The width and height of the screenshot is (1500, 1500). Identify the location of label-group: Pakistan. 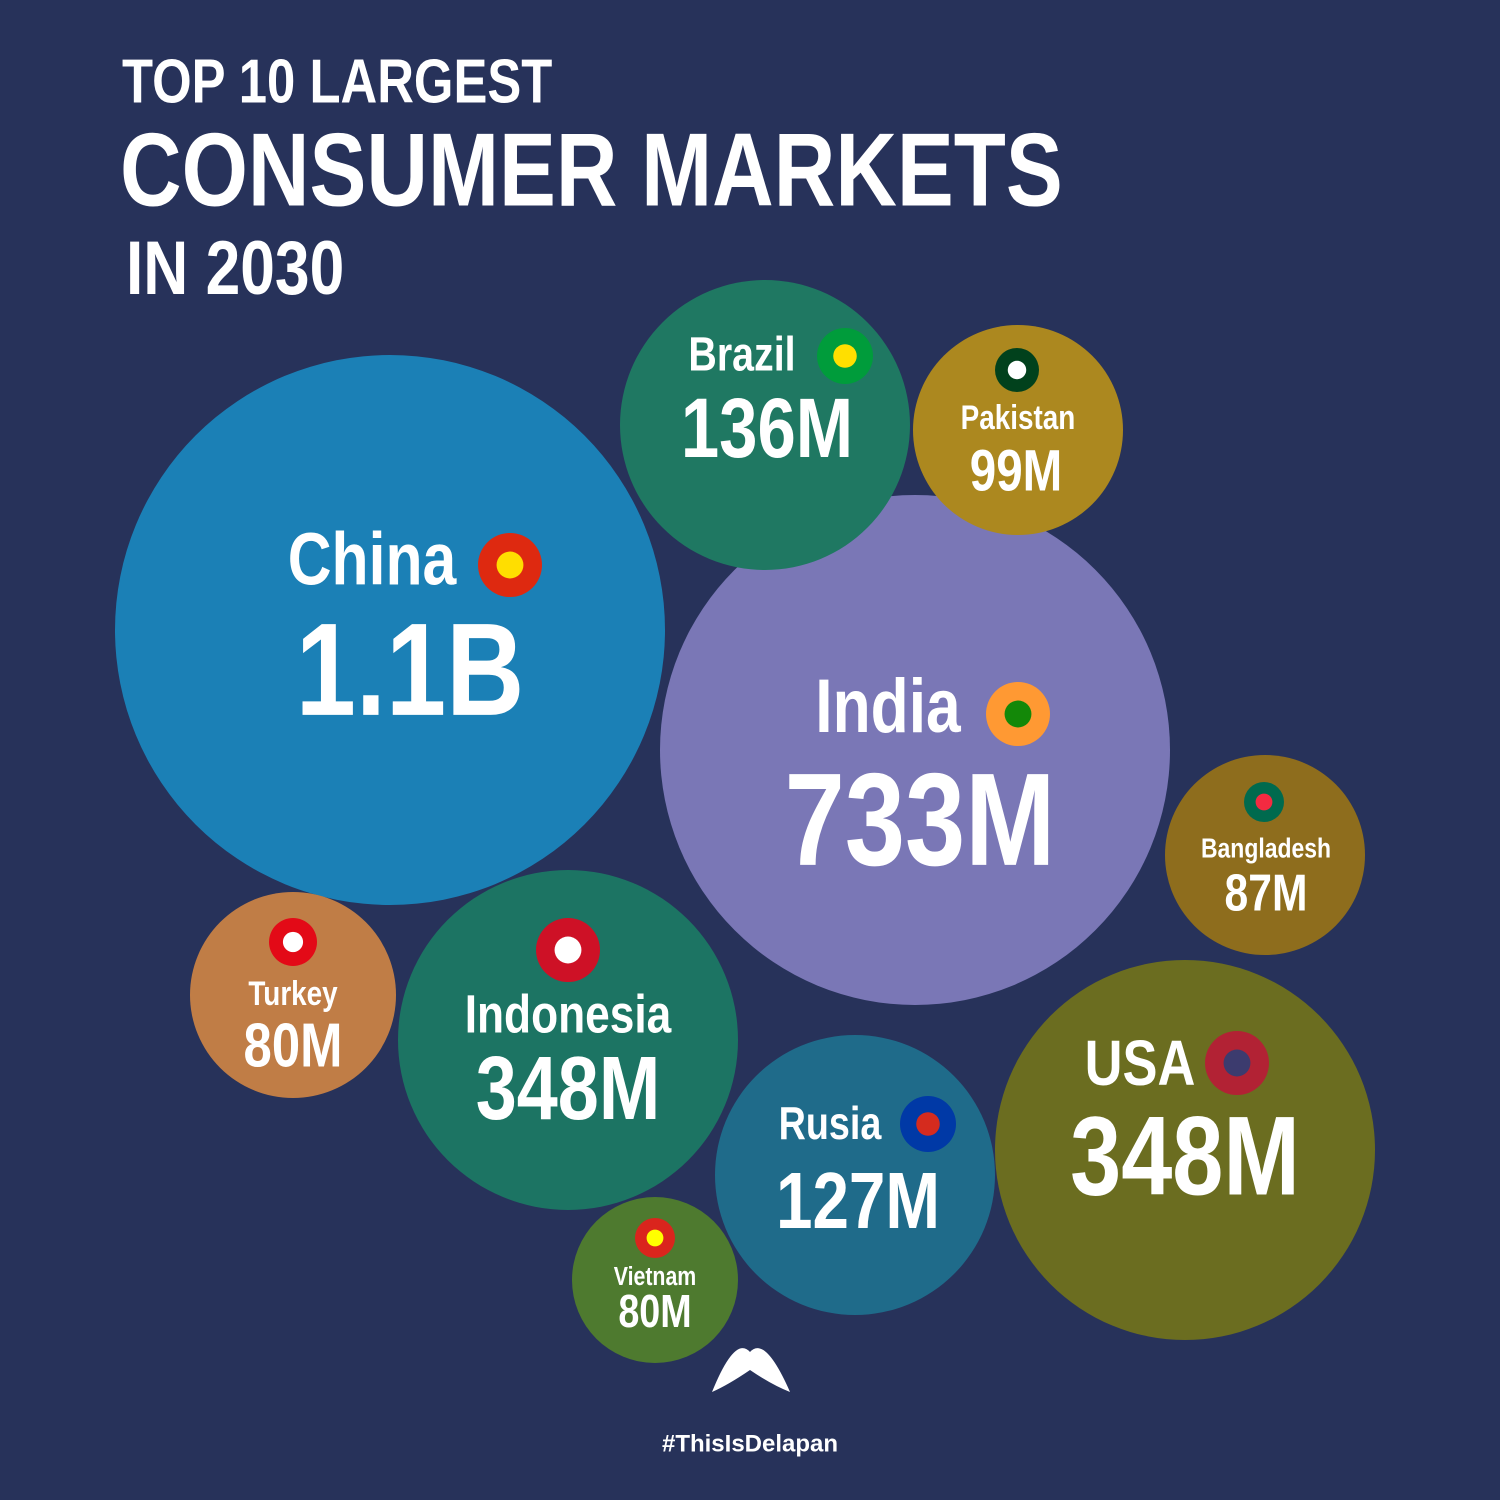
(1018, 417).